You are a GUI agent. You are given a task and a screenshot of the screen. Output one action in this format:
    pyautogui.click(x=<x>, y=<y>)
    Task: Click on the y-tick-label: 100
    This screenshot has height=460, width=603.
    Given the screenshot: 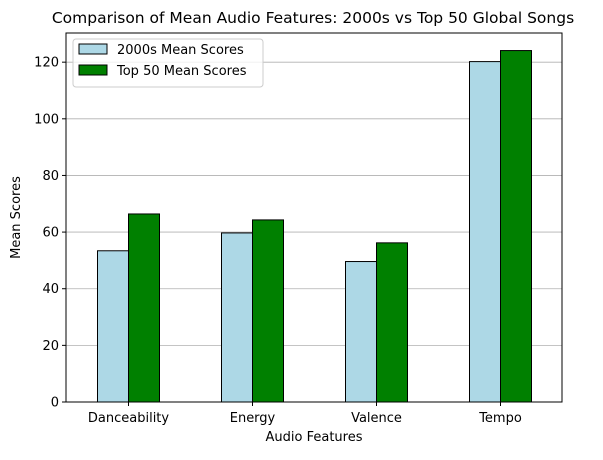 What is the action you would take?
    pyautogui.click(x=46, y=119)
    